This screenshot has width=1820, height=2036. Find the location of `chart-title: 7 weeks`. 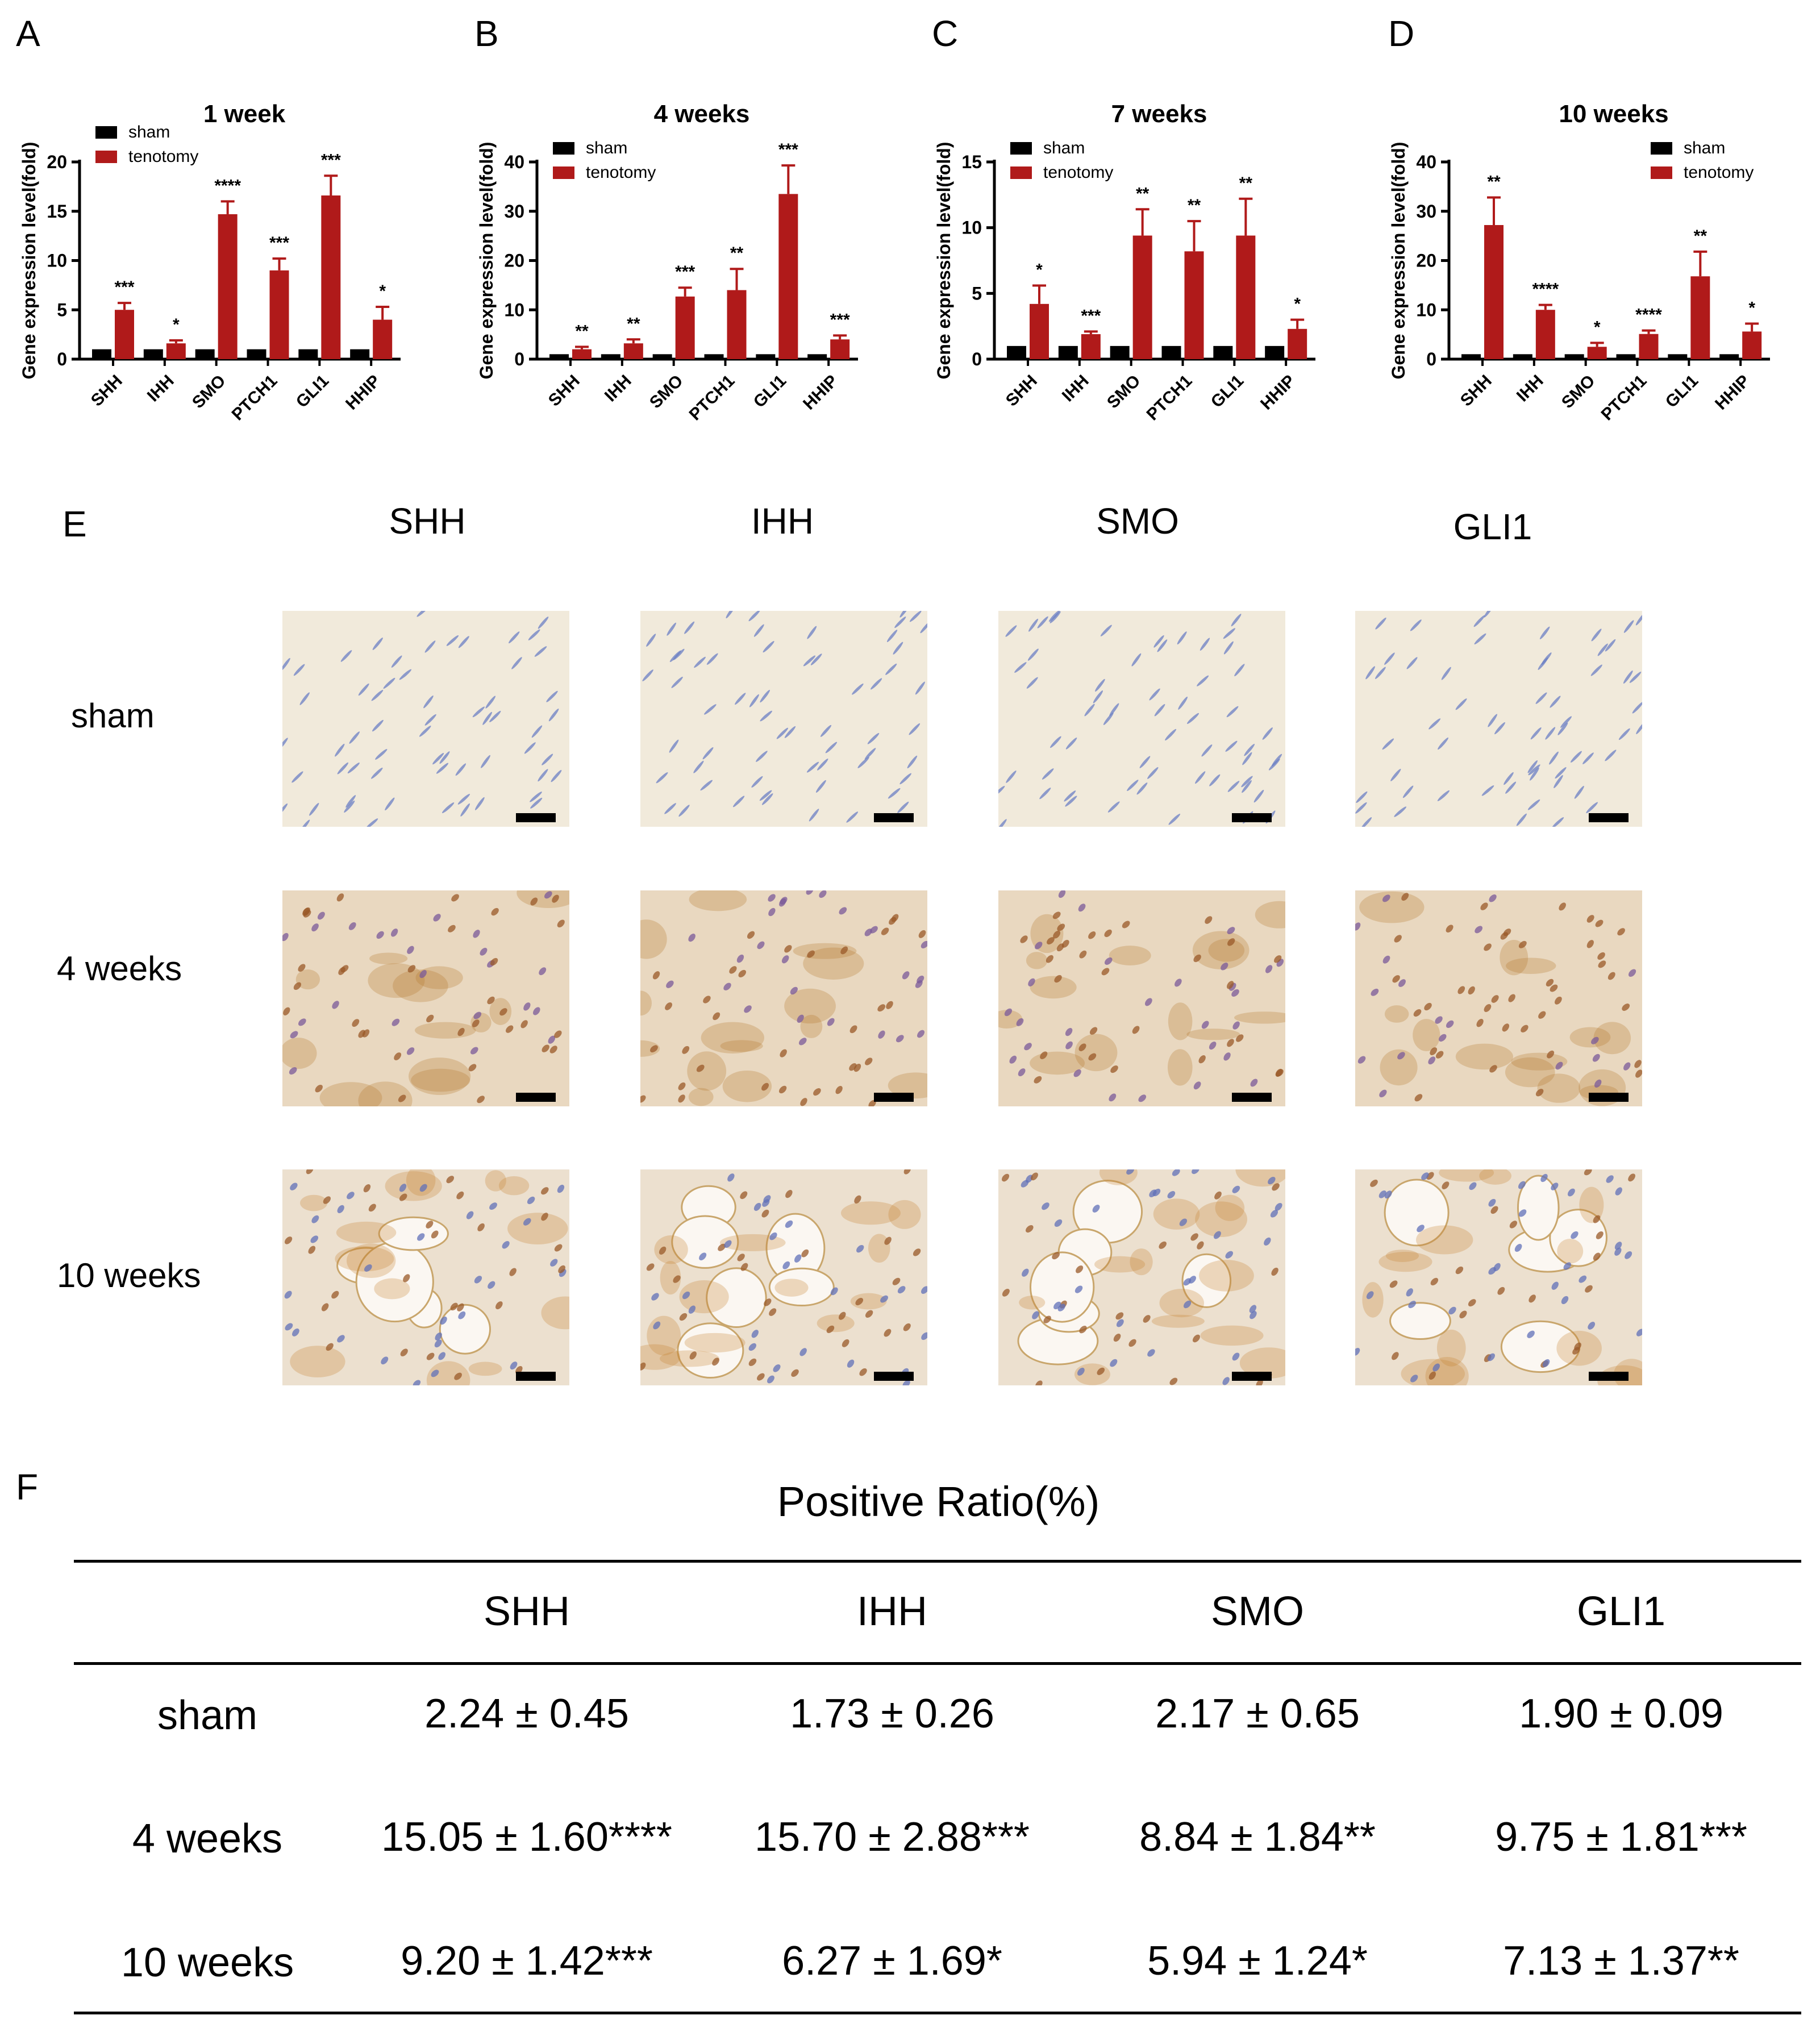

chart-title: 7 weeks is located at coordinates (1159, 114).